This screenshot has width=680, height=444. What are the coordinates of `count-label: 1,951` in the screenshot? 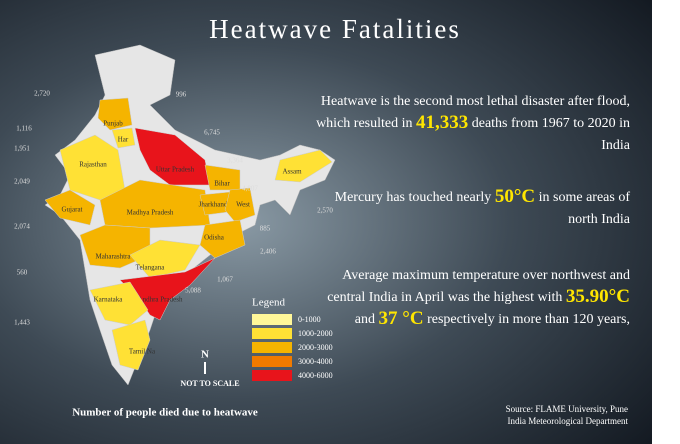 It's located at (22, 149).